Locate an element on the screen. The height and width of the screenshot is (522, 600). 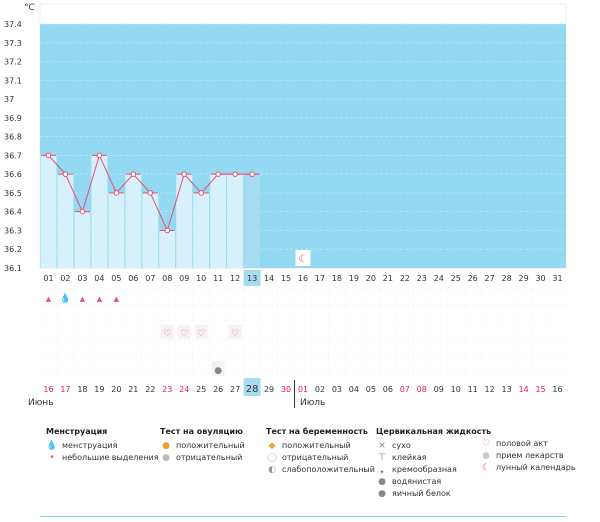
month-label-june: Июнь is located at coordinates (41, 403).